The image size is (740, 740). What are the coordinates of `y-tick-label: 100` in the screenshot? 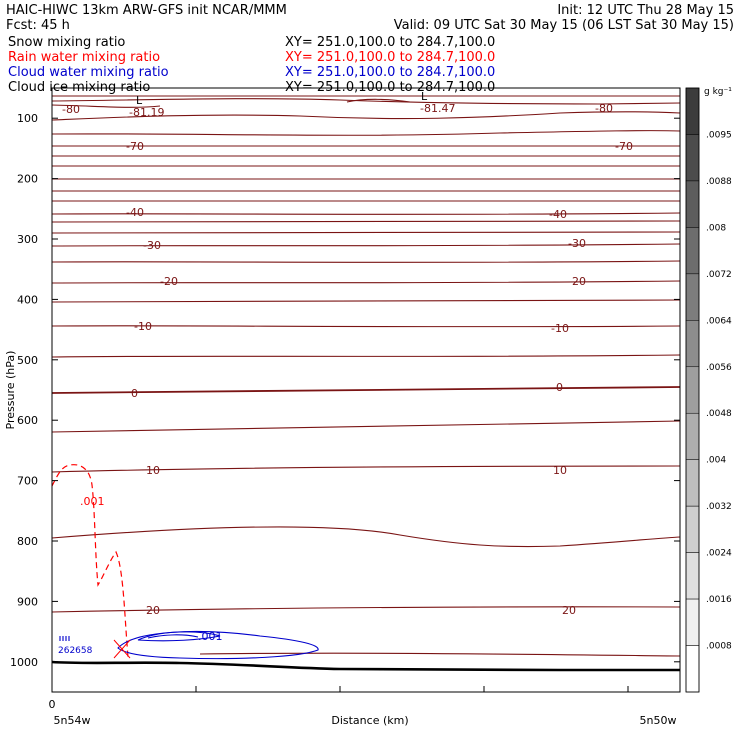 It's located at (27, 118).